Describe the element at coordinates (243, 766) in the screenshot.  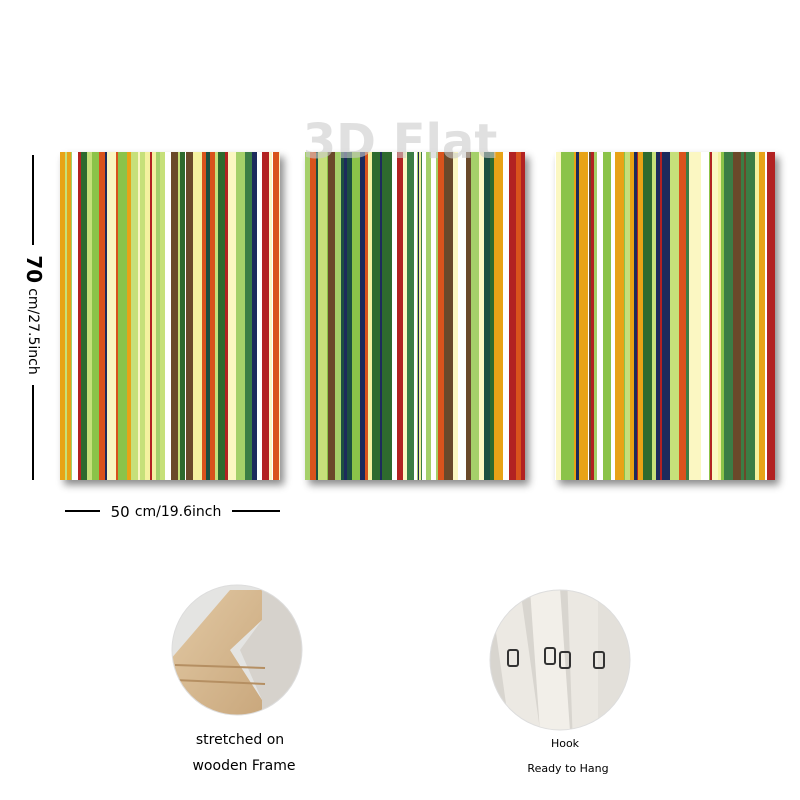
I see `feature-caption: wooden Frame` at that location.